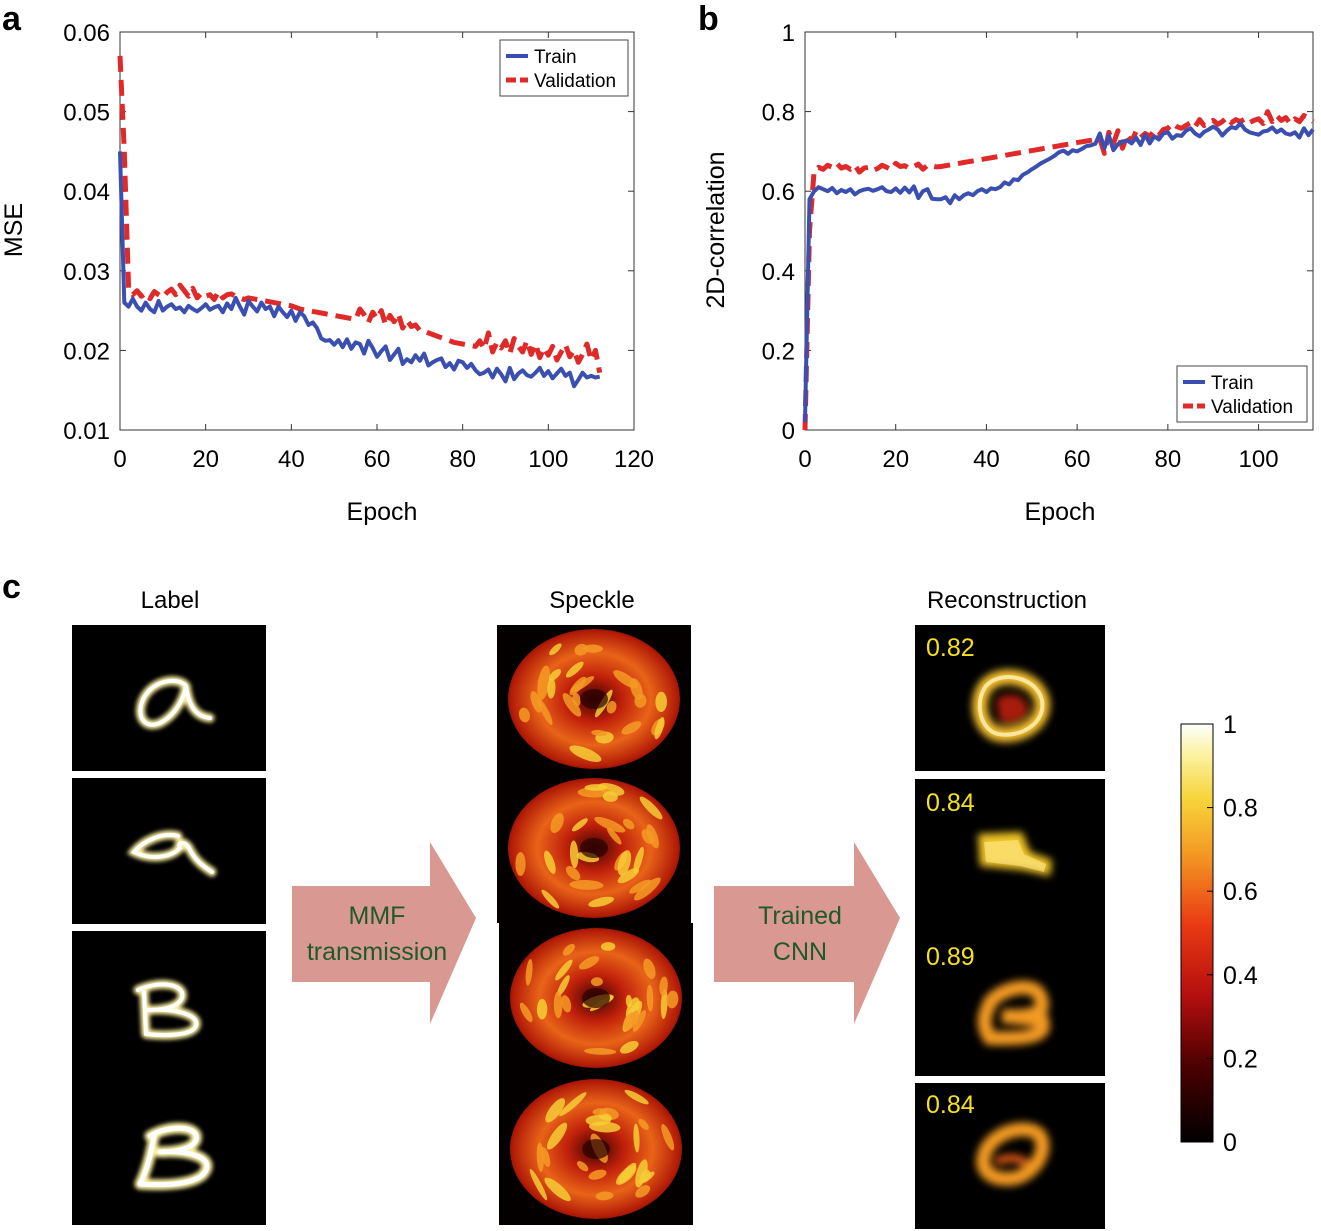 This screenshot has height=1231, width=1321. What do you see at coordinates (1010, 927) in the screenshot?
I see `reconstruction-images: 0.82 0.84 0.89 0.84` at bounding box center [1010, 927].